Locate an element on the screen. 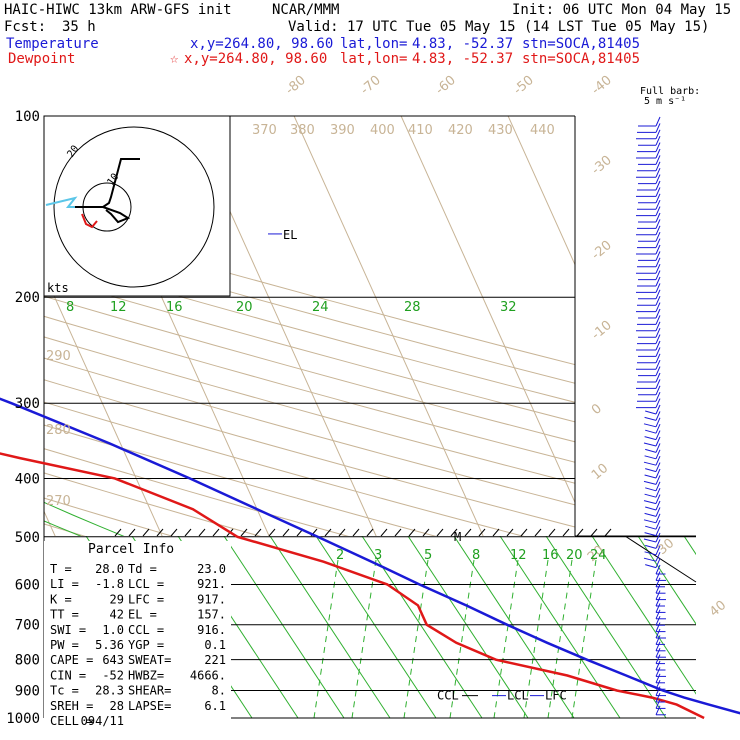  isotherm-tick-label: -50 is located at coordinates (524, 85).